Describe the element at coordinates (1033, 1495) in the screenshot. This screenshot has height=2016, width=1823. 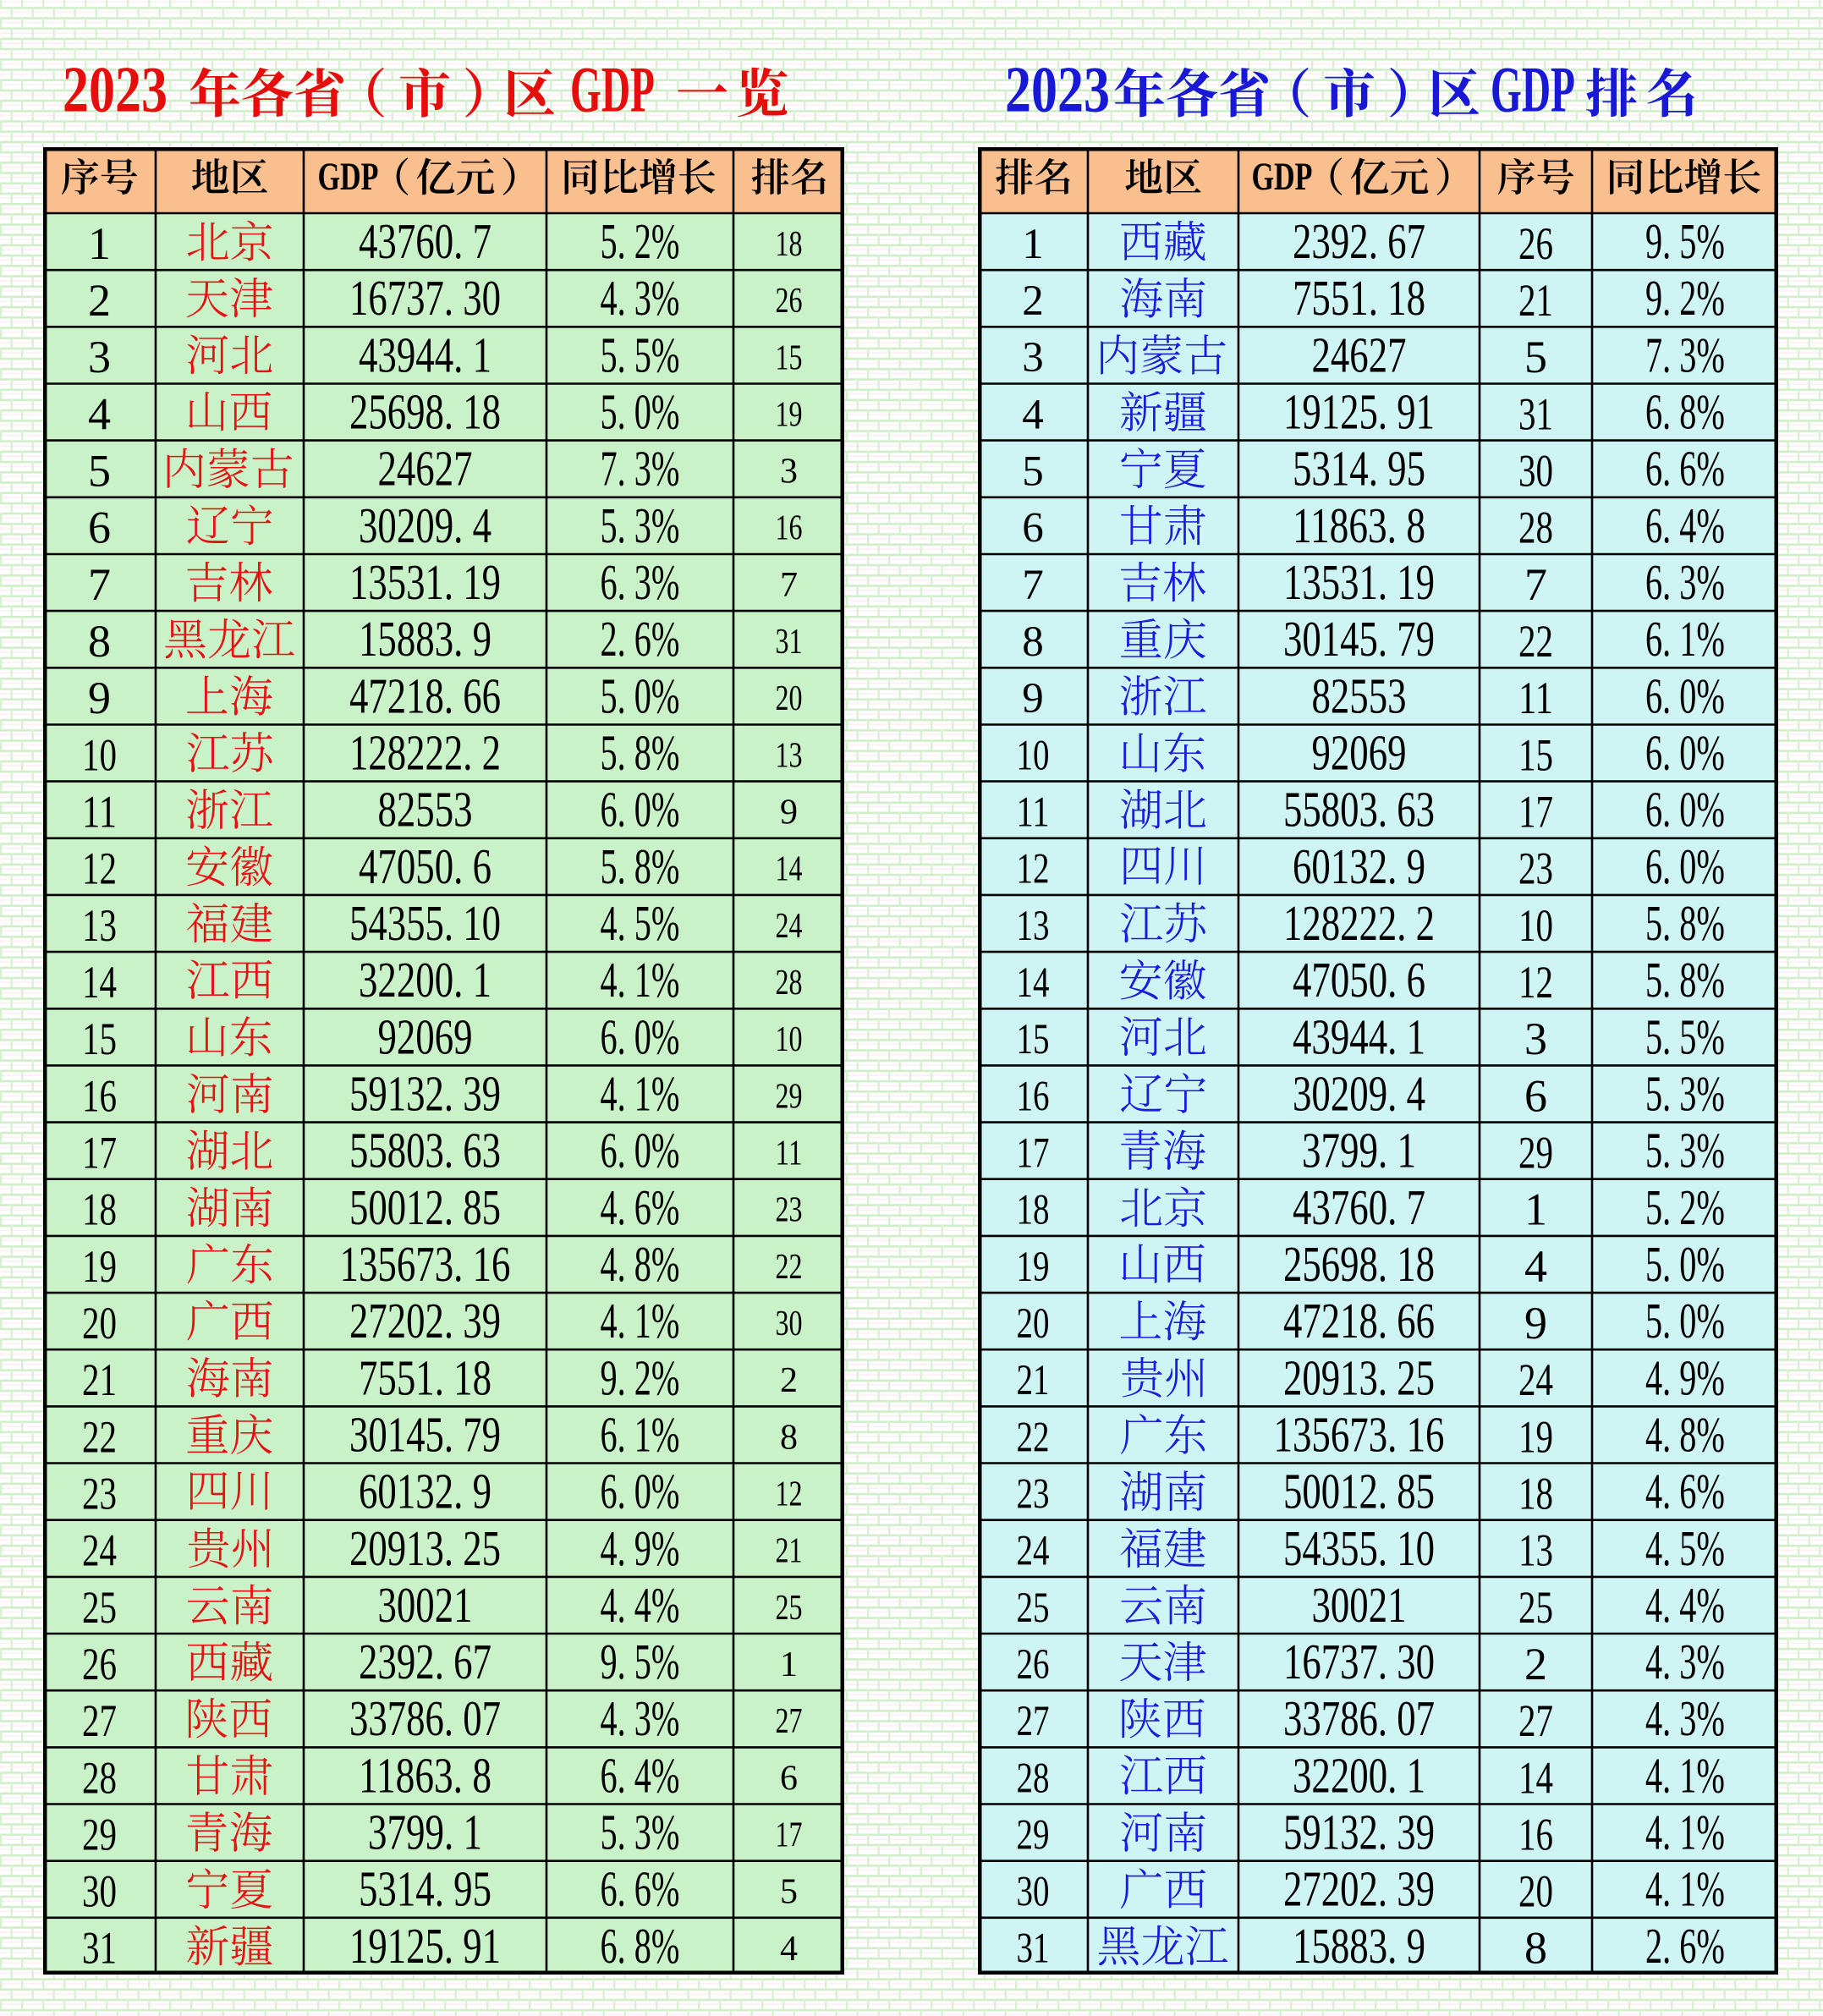
I see `svg-text: 23` at that location.